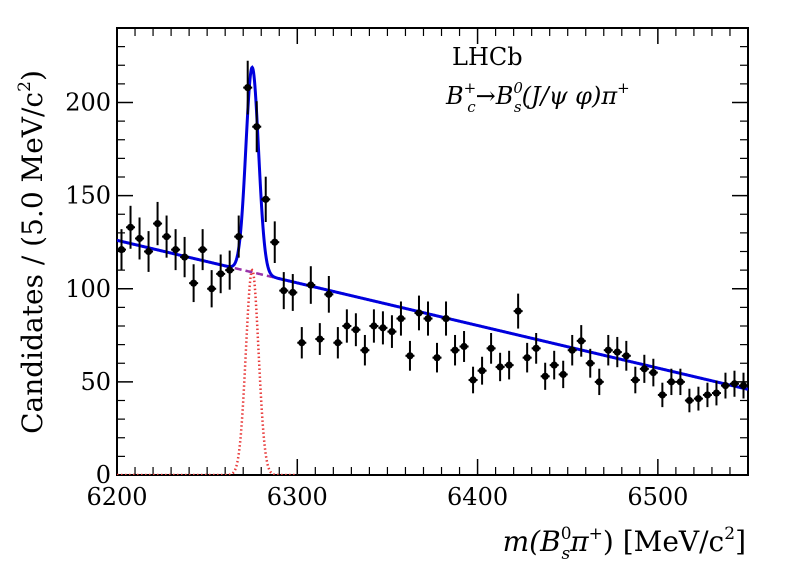 Image resolution: width=788 pixels, height=566 pixels. Describe the element at coordinates (624, 544) in the screenshot. I see `x-axis-title: m(B0 sπ+) [MeV/c2]` at that location.